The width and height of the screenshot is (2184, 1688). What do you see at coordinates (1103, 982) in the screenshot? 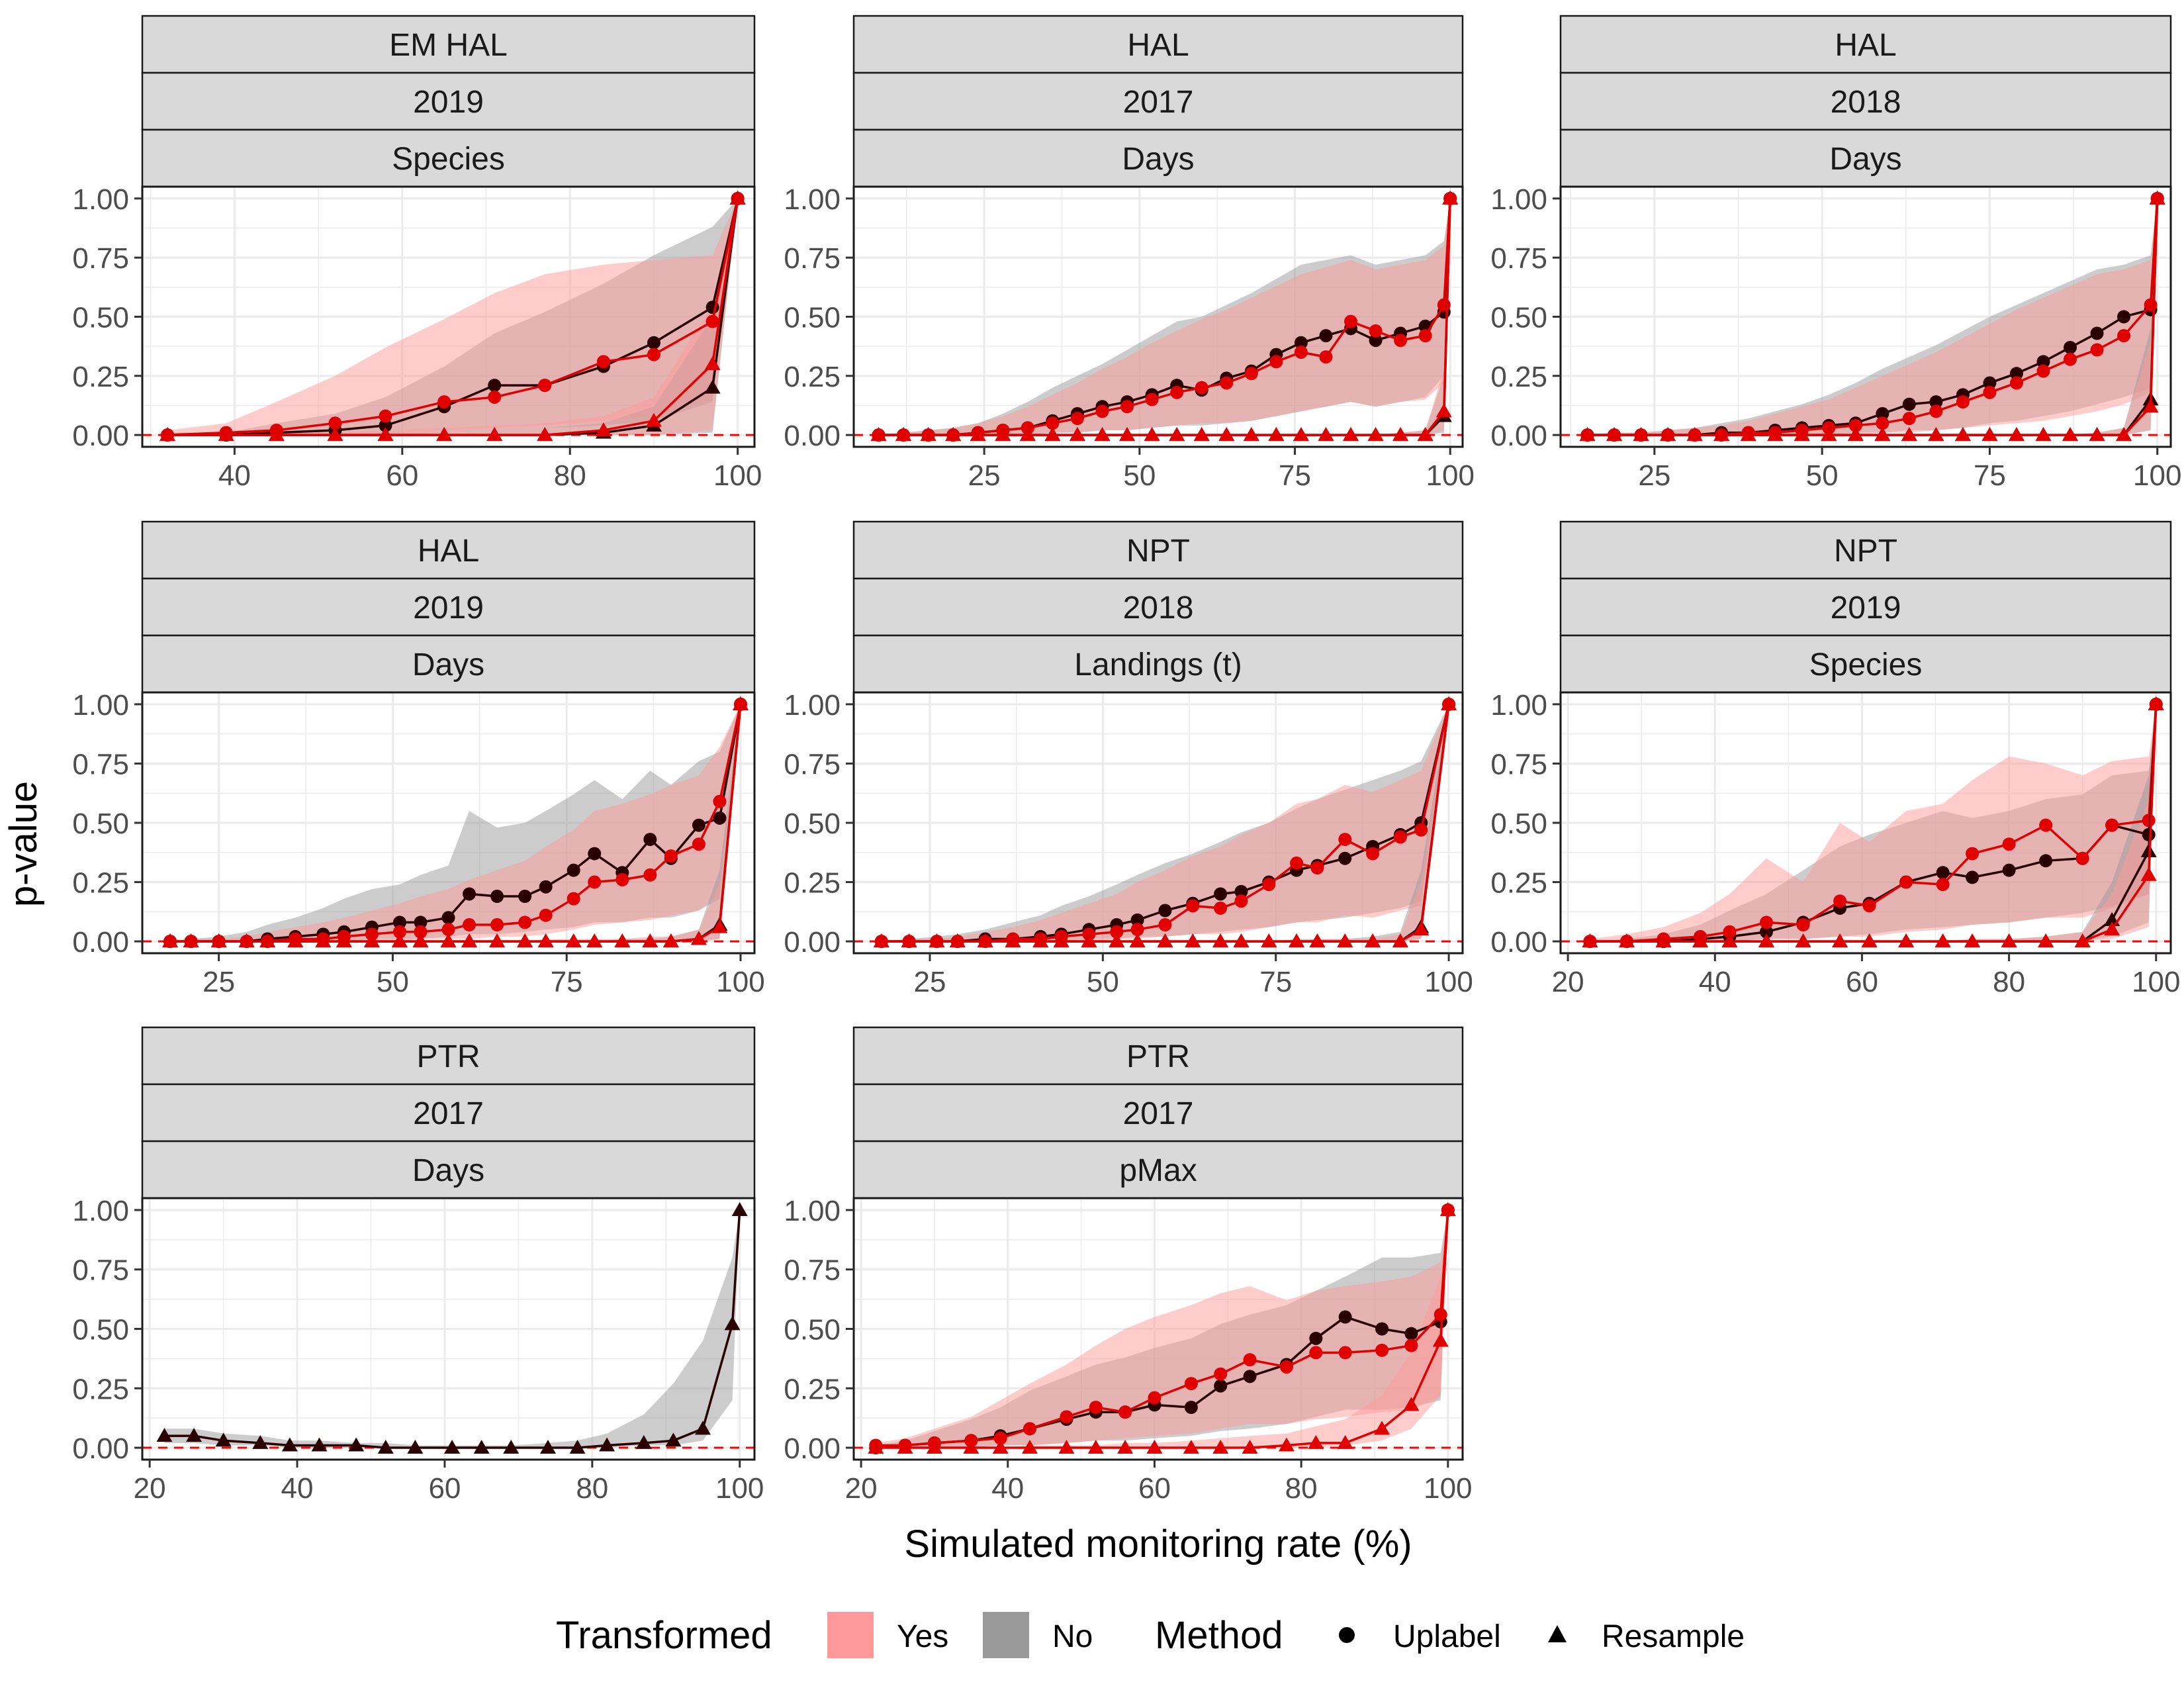
I see `x-tick-label: 50` at bounding box center [1103, 982].